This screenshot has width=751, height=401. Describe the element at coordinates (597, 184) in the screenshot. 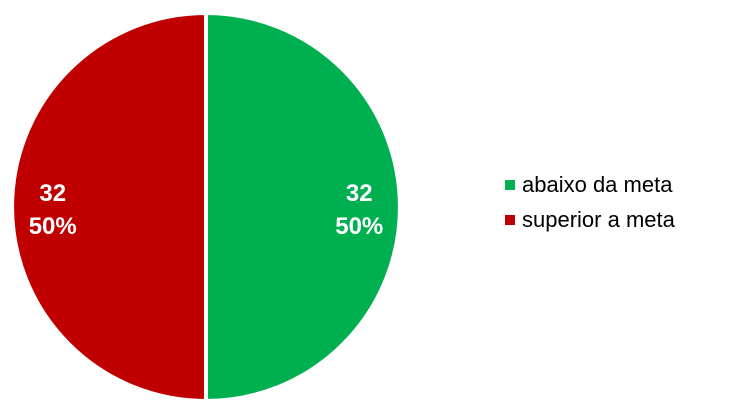

I see `legend-label: abaixo da meta` at that location.